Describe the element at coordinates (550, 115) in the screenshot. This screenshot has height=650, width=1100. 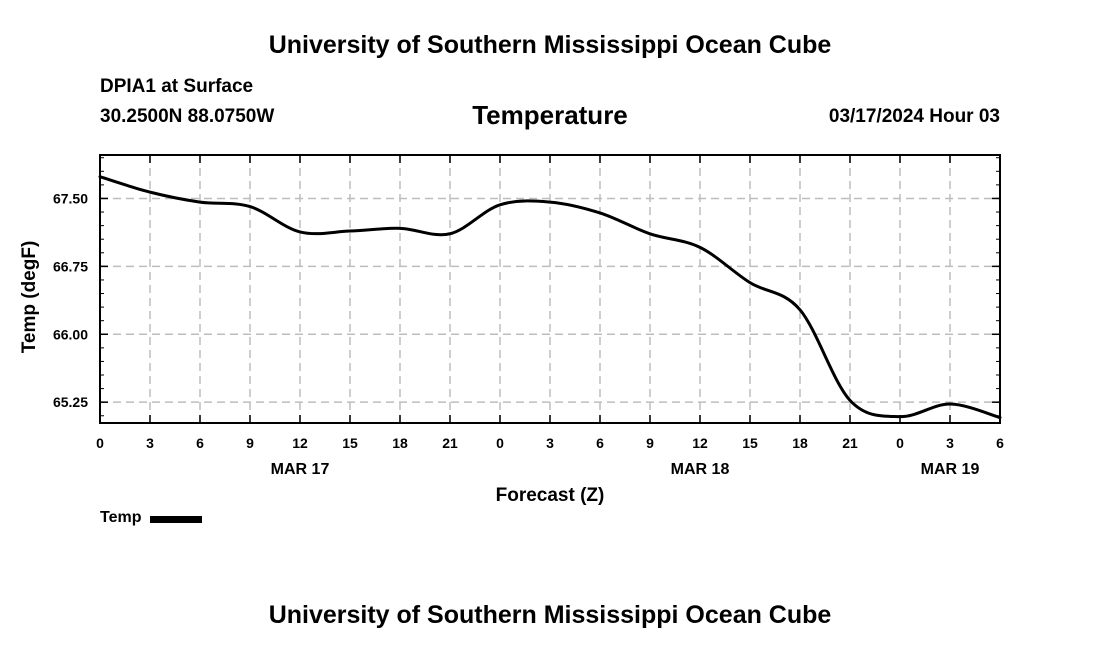
I see `chart-title: Temperature` at that location.